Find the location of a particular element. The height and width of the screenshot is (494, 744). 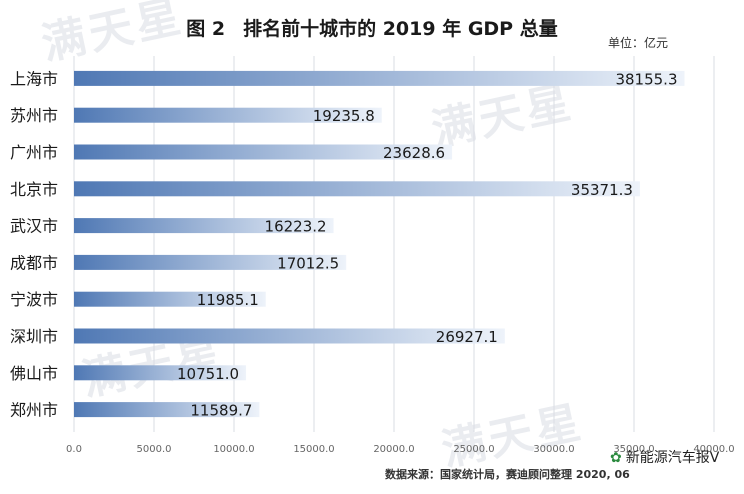

brand-tag: ✿ 新能源汽车报V is located at coordinates (664, 457).